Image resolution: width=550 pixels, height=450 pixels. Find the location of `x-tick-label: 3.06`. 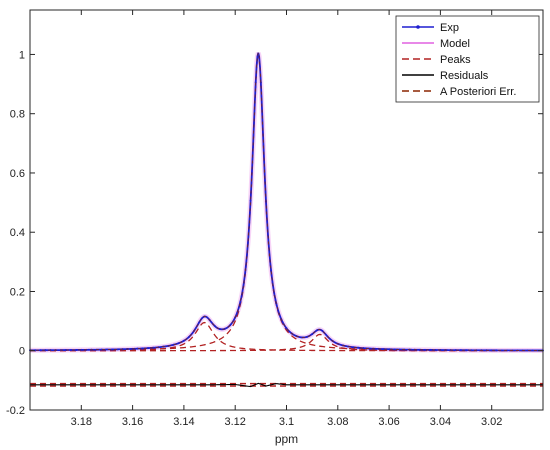

x-tick-label: 3.06 is located at coordinates (388, 422).